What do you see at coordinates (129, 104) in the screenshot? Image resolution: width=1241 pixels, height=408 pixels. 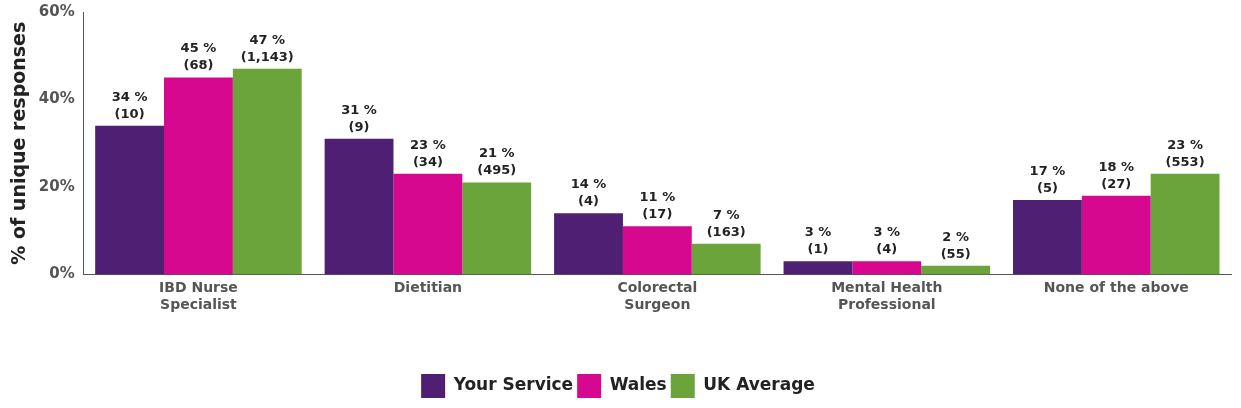 I see `data-label: 34 % (10)` at bounding box center [129, 104].